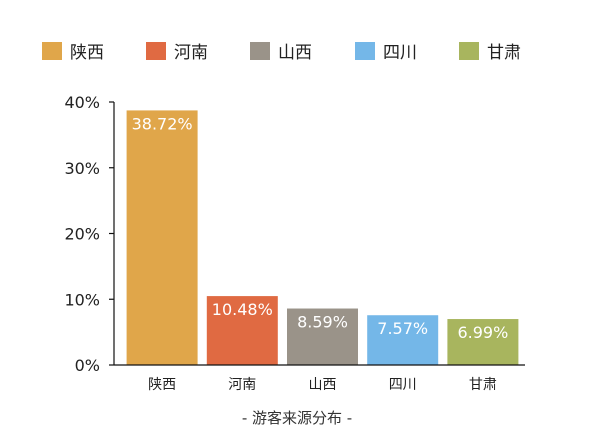 The width and height of the screenshot is (594, 443). I want to click on x-tick-label: 甘肃, so click(483, 385).